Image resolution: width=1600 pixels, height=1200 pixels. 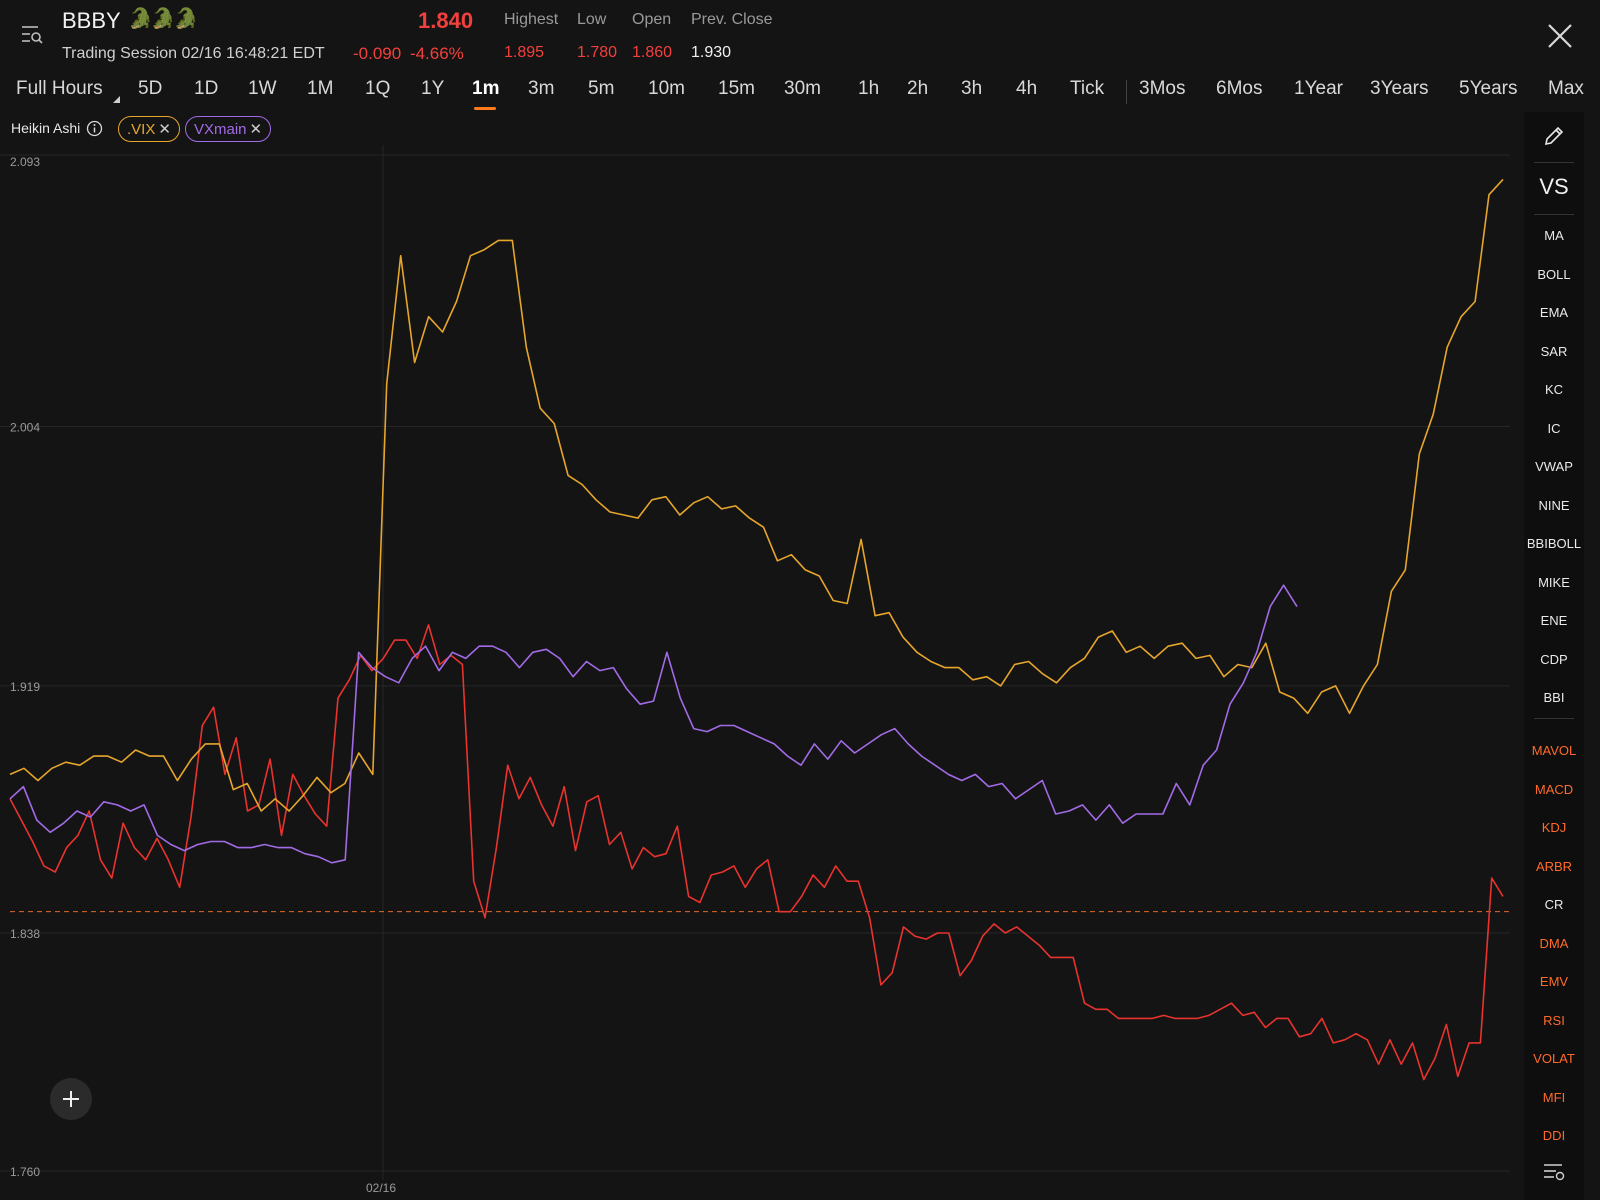 What do you see at coordinates (25, 162) in the screenshot?
I see `y-tick-label: 2.093` at bounding box center [25, 162].